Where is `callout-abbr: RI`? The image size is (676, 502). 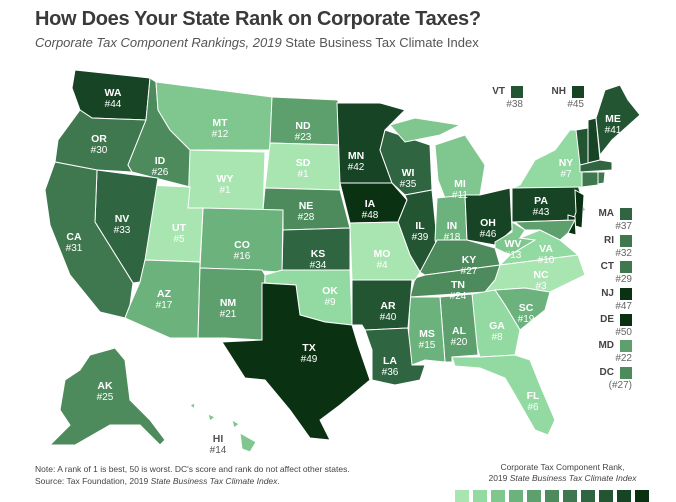 callout-abbr: RI is located at coordinates (609, 240).